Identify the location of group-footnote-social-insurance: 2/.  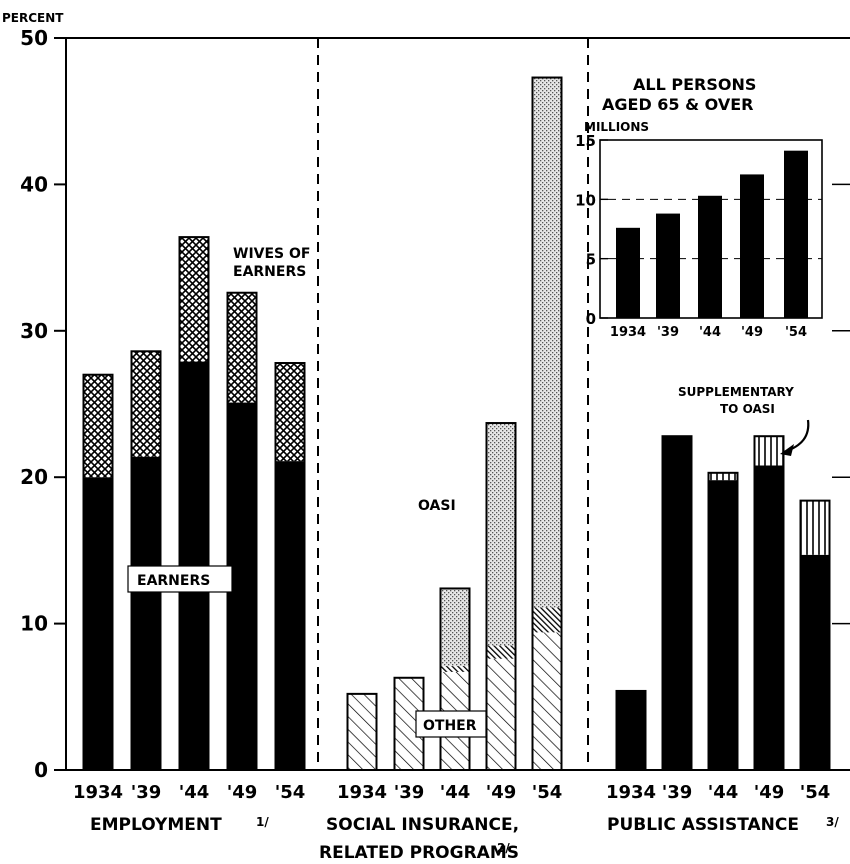
(503, 848).